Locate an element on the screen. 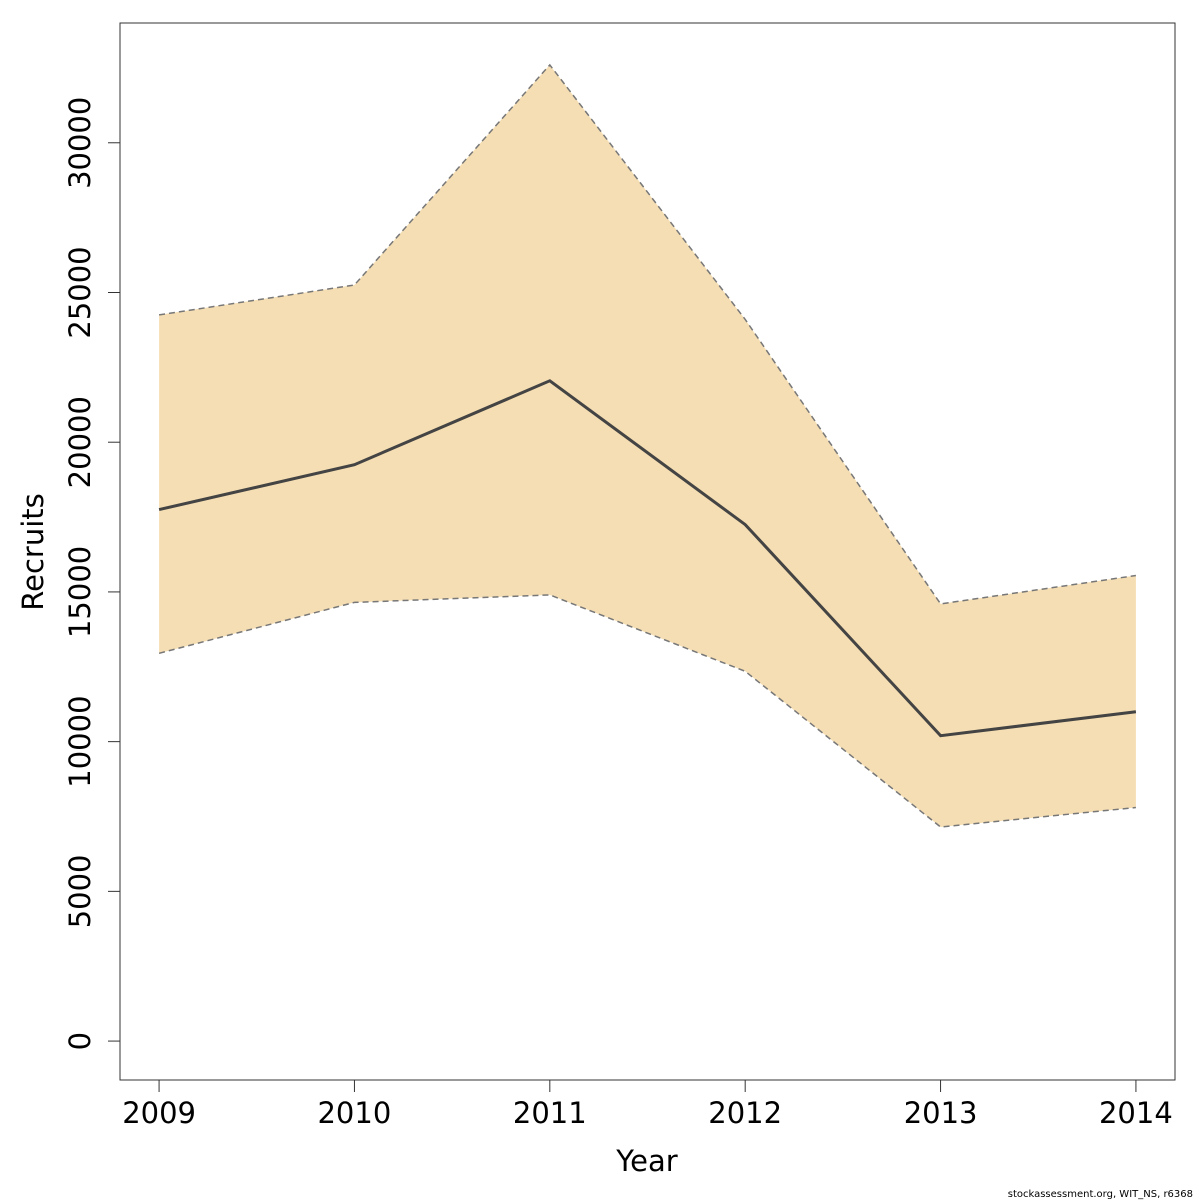 The image size is (1200, 1200). credit-text: stockassessment.org, WIT_NS, r6368 is located at coordinates (1100, 1194).